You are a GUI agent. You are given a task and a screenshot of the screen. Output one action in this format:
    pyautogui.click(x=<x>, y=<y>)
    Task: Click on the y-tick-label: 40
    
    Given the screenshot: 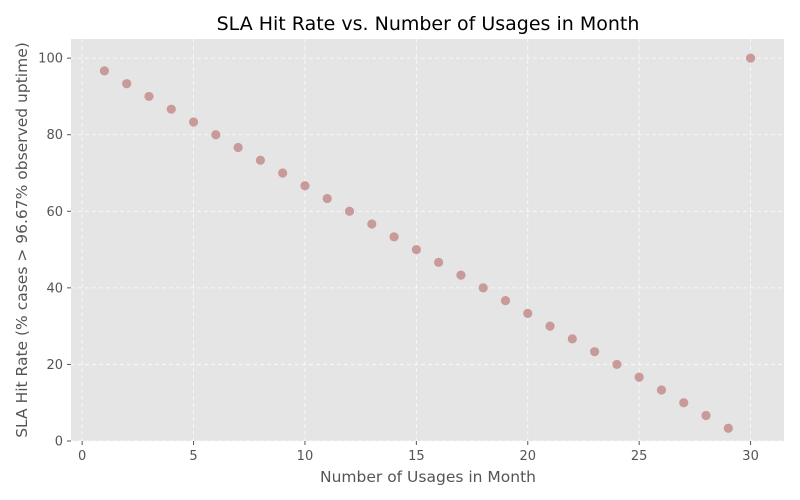 What is the action you would take?
    pyautogui.click(x=54, y=288)
    